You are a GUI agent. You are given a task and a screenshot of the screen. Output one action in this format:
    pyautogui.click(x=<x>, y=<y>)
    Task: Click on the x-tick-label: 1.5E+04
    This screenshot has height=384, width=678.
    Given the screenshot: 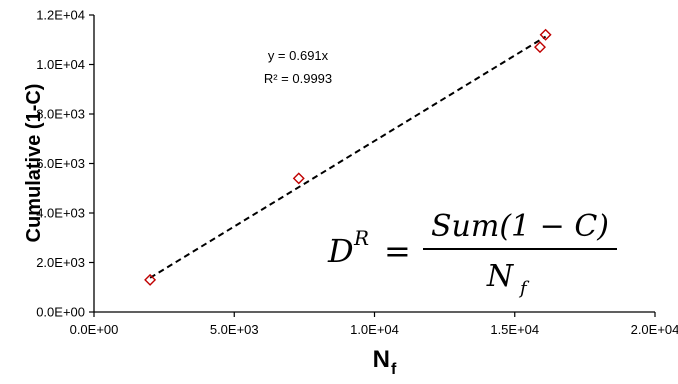 What is the action you would take?
    pyautogui.click(x=514, y=329)
    